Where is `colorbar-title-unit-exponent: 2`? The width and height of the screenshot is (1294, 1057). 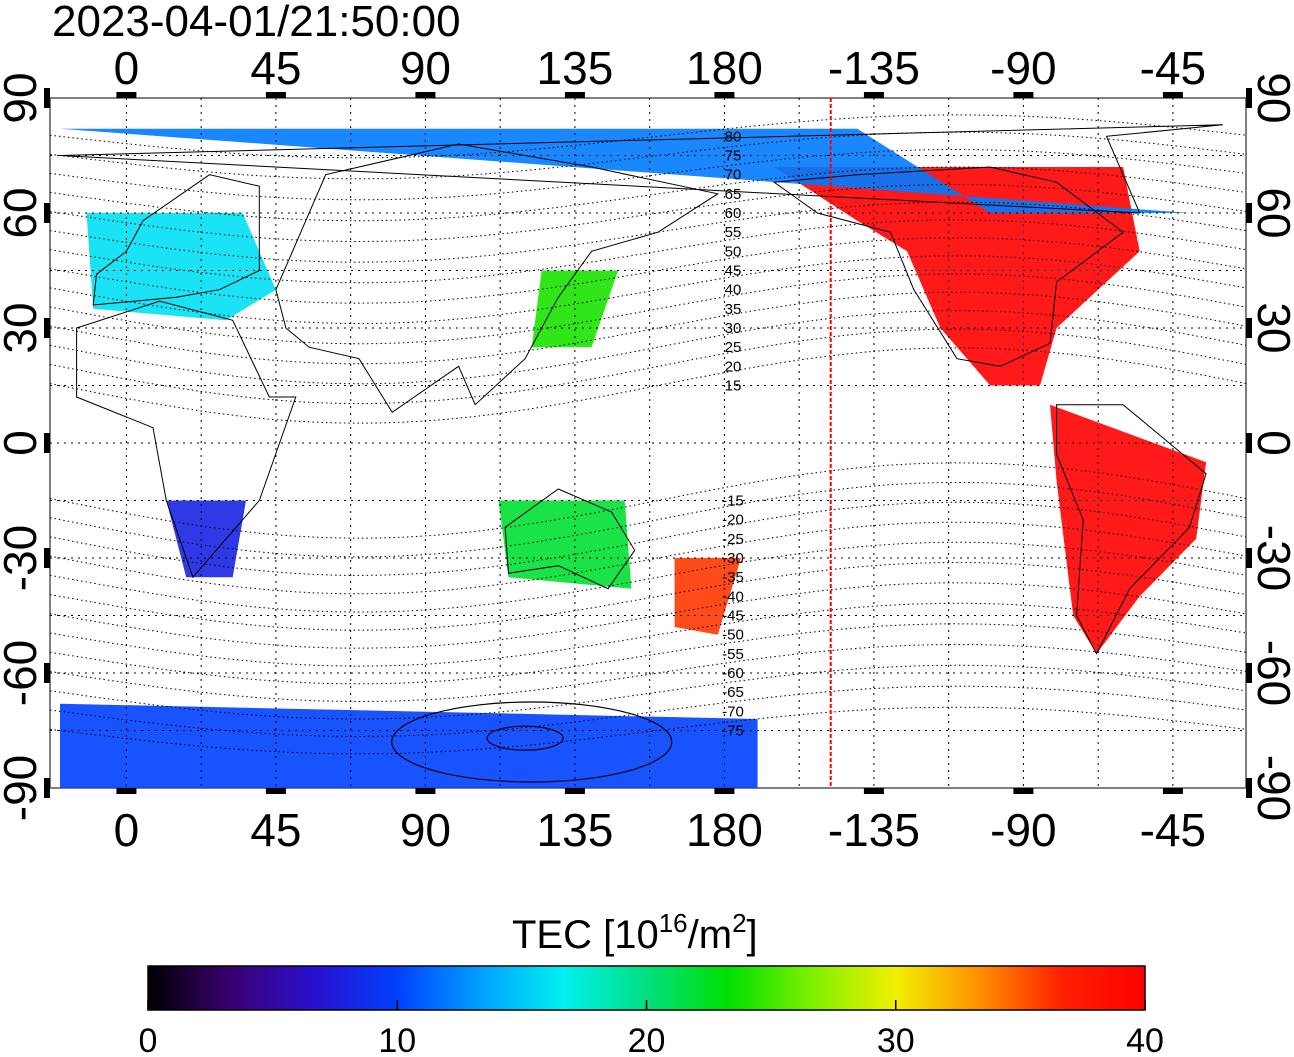 colorbar-title-unit-exponent: 2 is located at coordinates (739, 923).